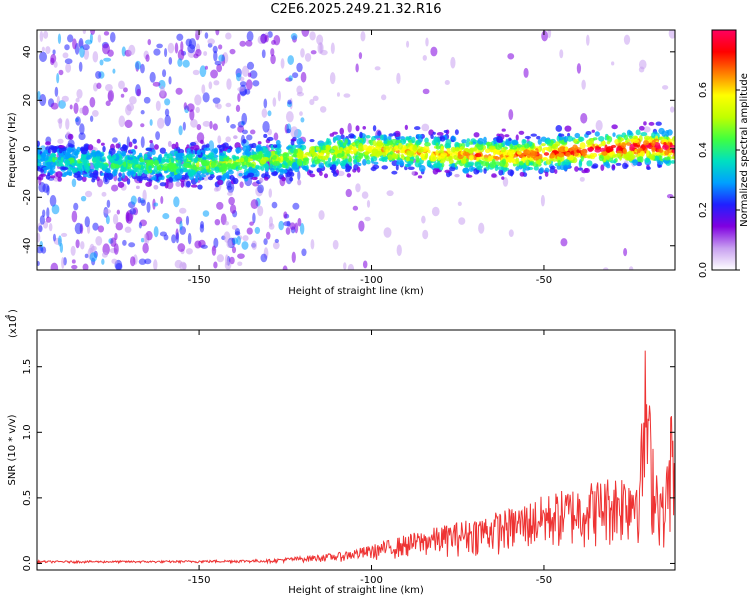 The height and width of the screenshot is (600, 750). Describe the element at coordinates (356, 9) in the screenshot. I see `chart-title: C2E6.2025.249.21.32.R16` at that location.